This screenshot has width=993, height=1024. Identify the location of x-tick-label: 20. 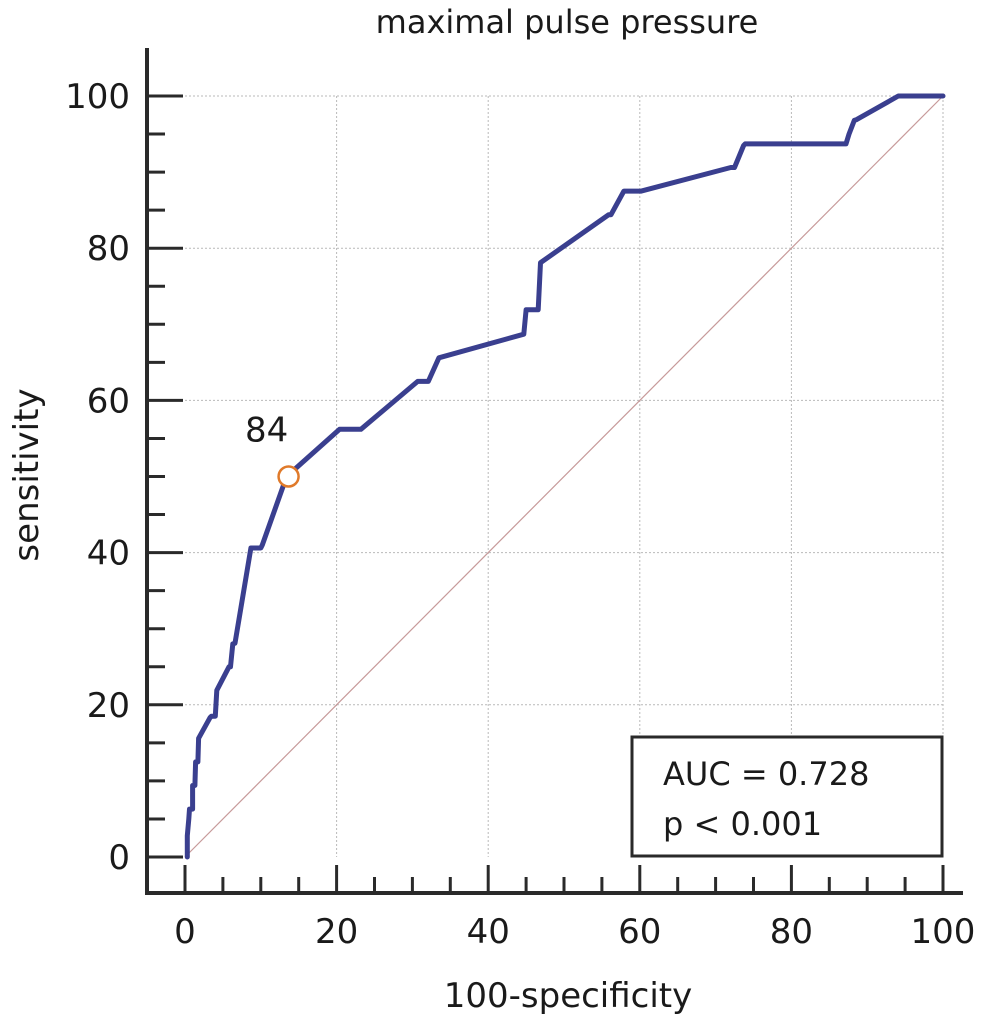
(336, 932).